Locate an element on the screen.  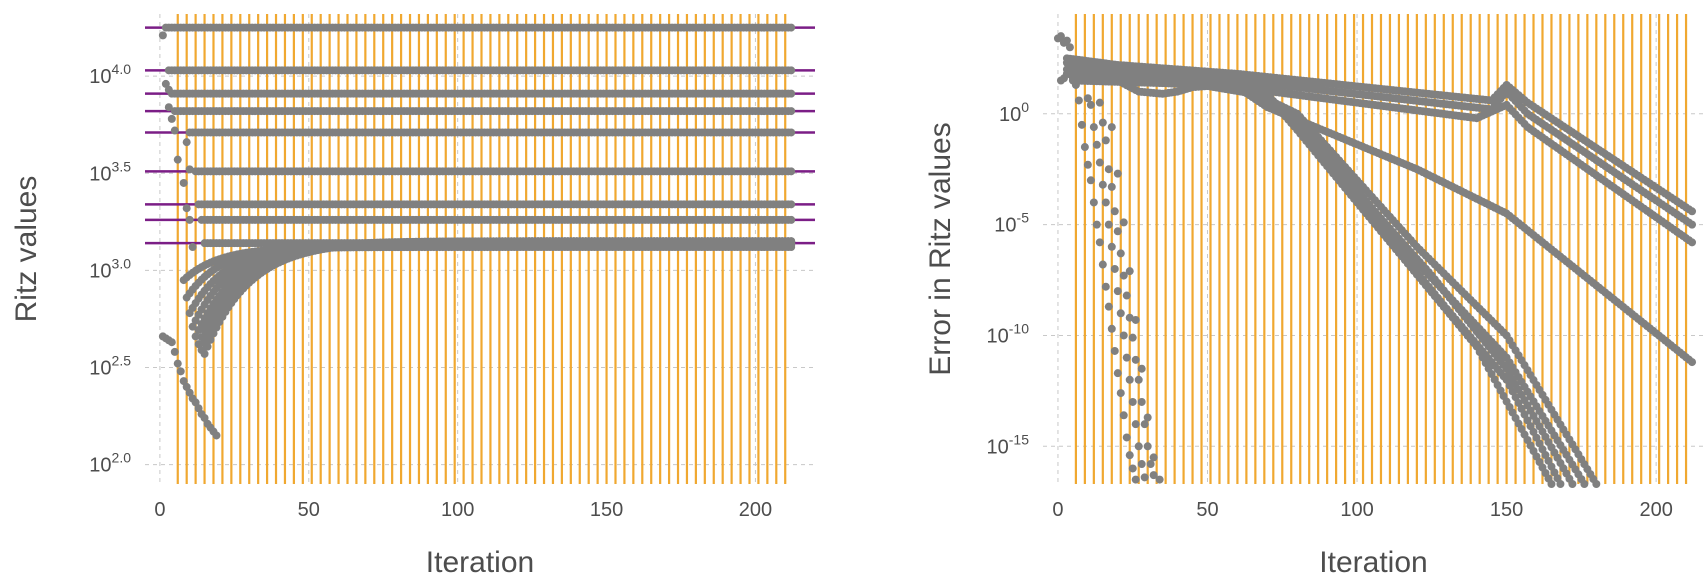
x-tick-label: 0 is located at coordinates (159, 510).